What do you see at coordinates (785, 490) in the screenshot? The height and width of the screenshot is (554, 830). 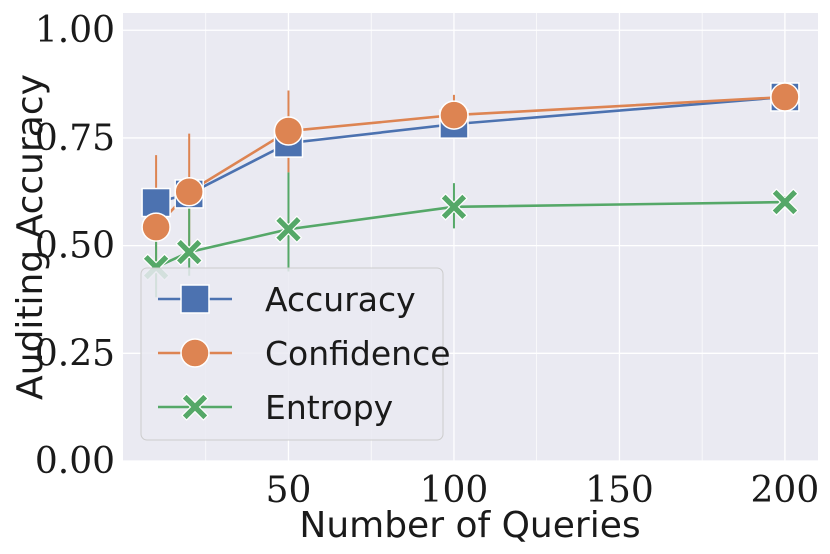 I see `x-tick-label: 200` at bounding box center [785, 490].